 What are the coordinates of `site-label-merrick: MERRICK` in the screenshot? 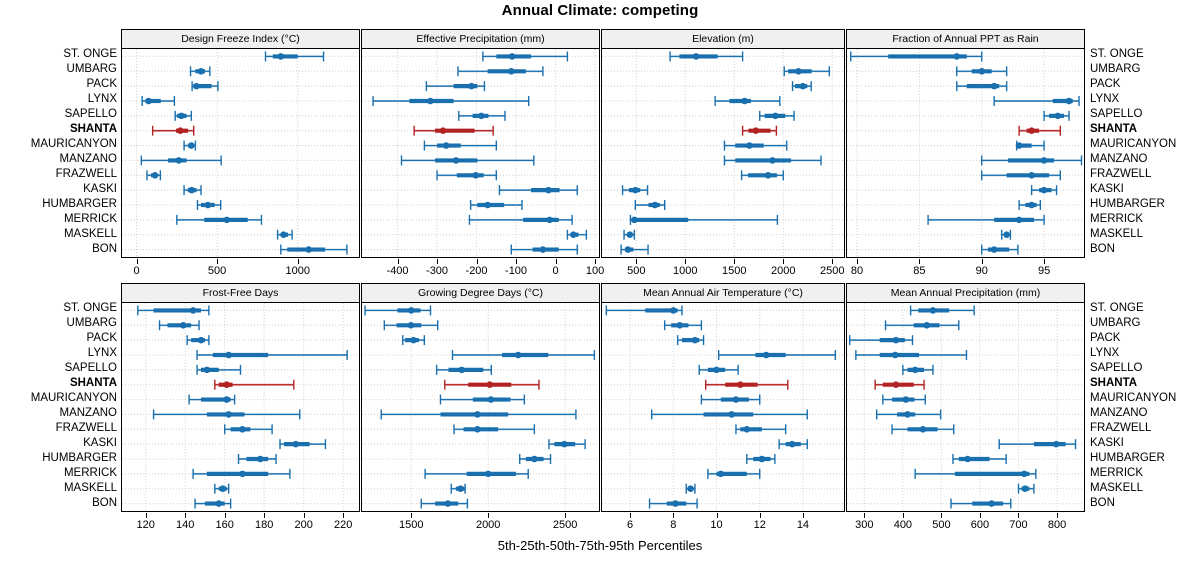 It's located at (90, 472).